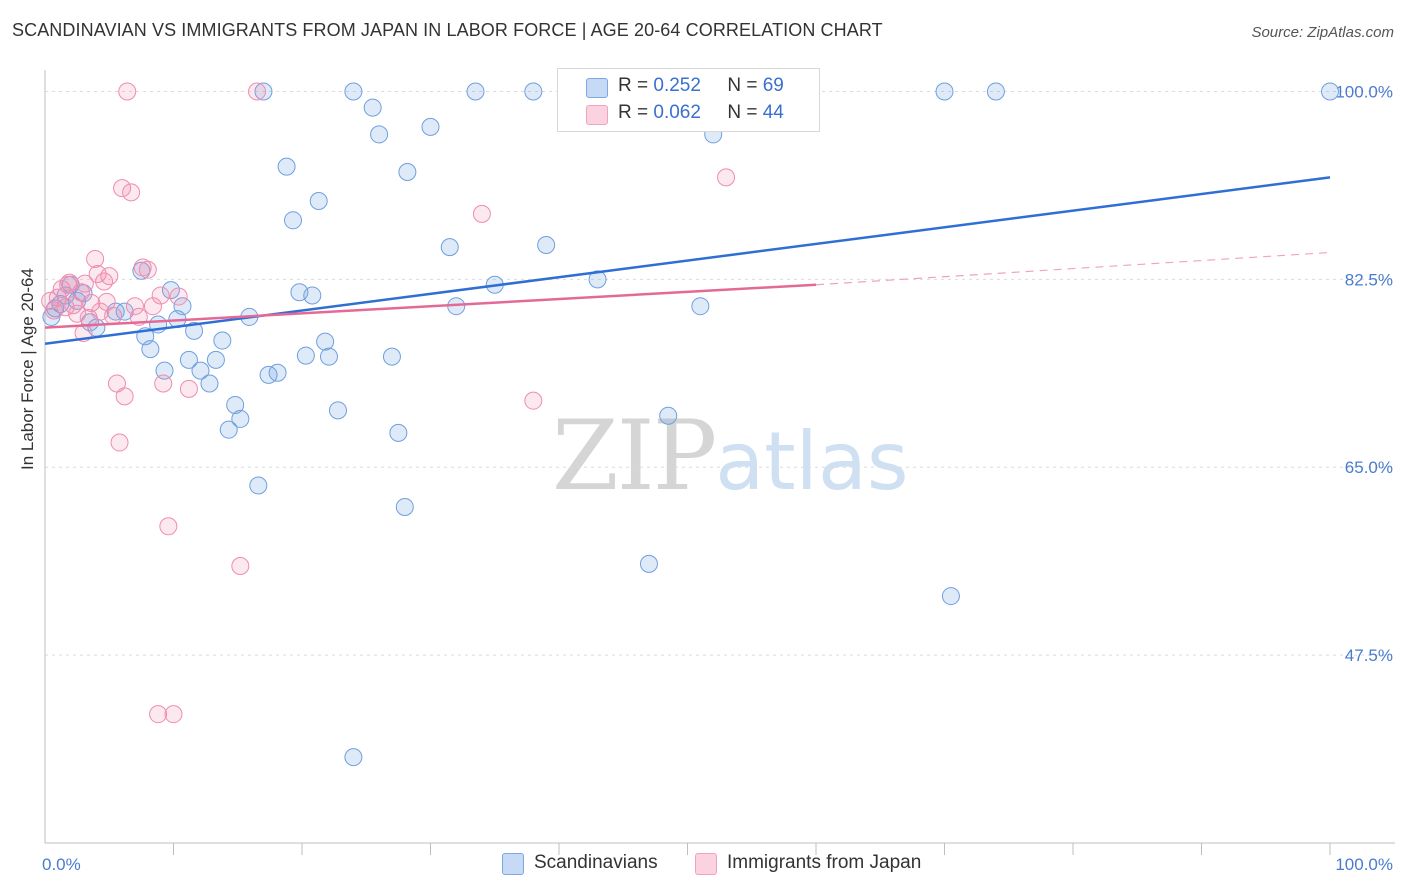  What do you see at coordinates (677, 85) in the screenshot?
I see `legend-r-value: 0.252` at bounding box center [677, 85].